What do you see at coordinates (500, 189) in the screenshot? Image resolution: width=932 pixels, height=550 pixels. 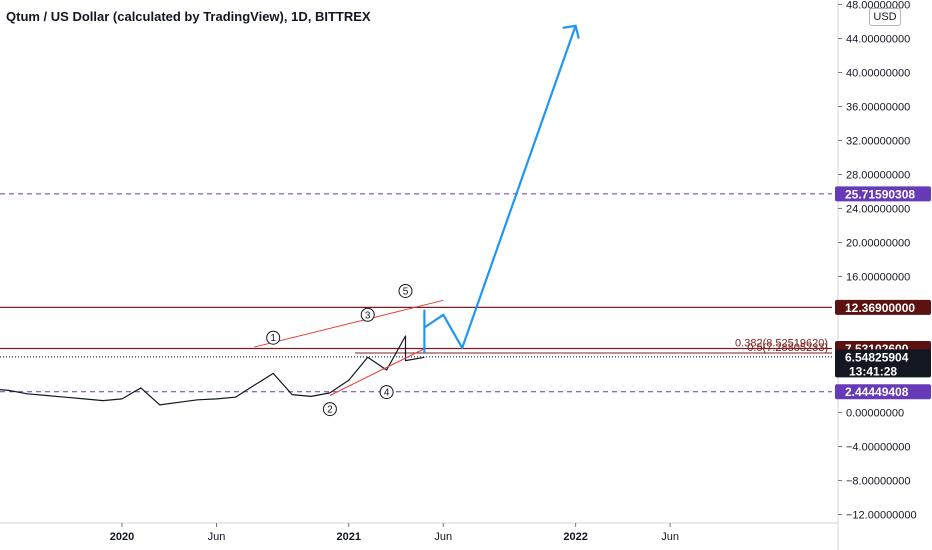 I see `projection-path` at bounding box center [500, 189].